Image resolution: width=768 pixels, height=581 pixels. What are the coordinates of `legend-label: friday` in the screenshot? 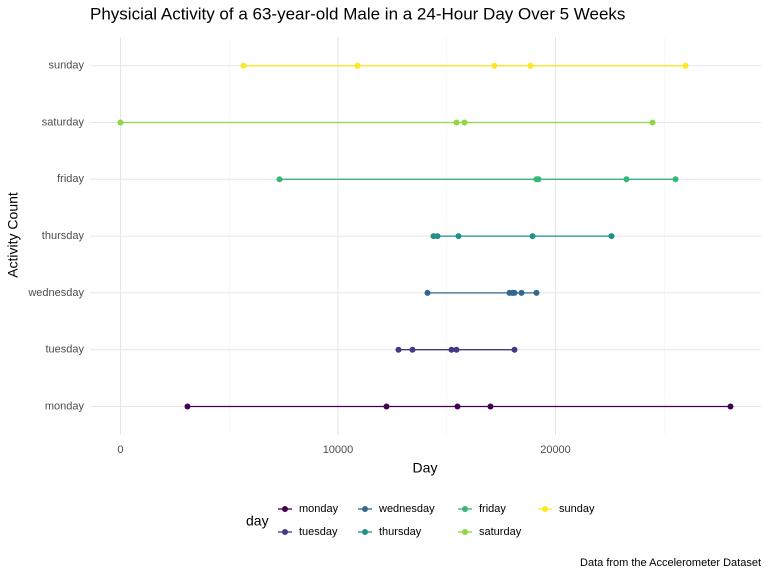 It's located at (492, 509).